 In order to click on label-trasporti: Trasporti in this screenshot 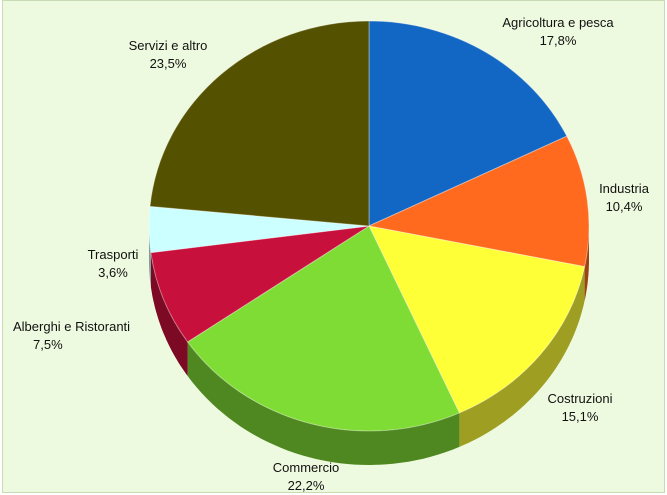, I will do `click(113, 254)`.